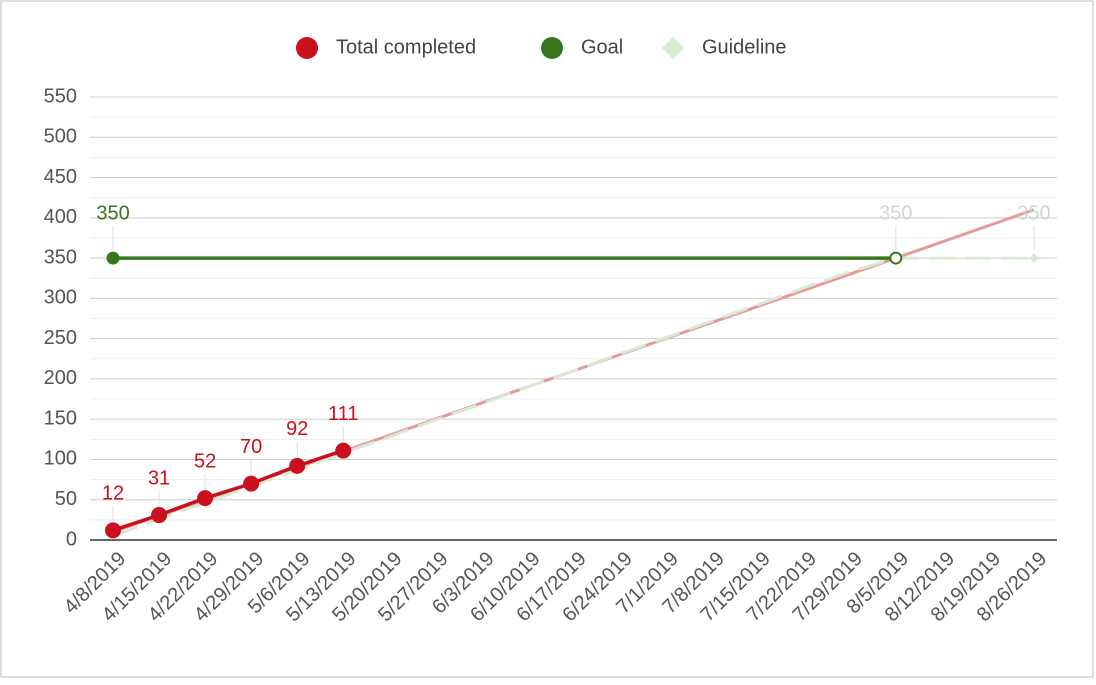  I want to click on data-label: 52, so click(205, 461).